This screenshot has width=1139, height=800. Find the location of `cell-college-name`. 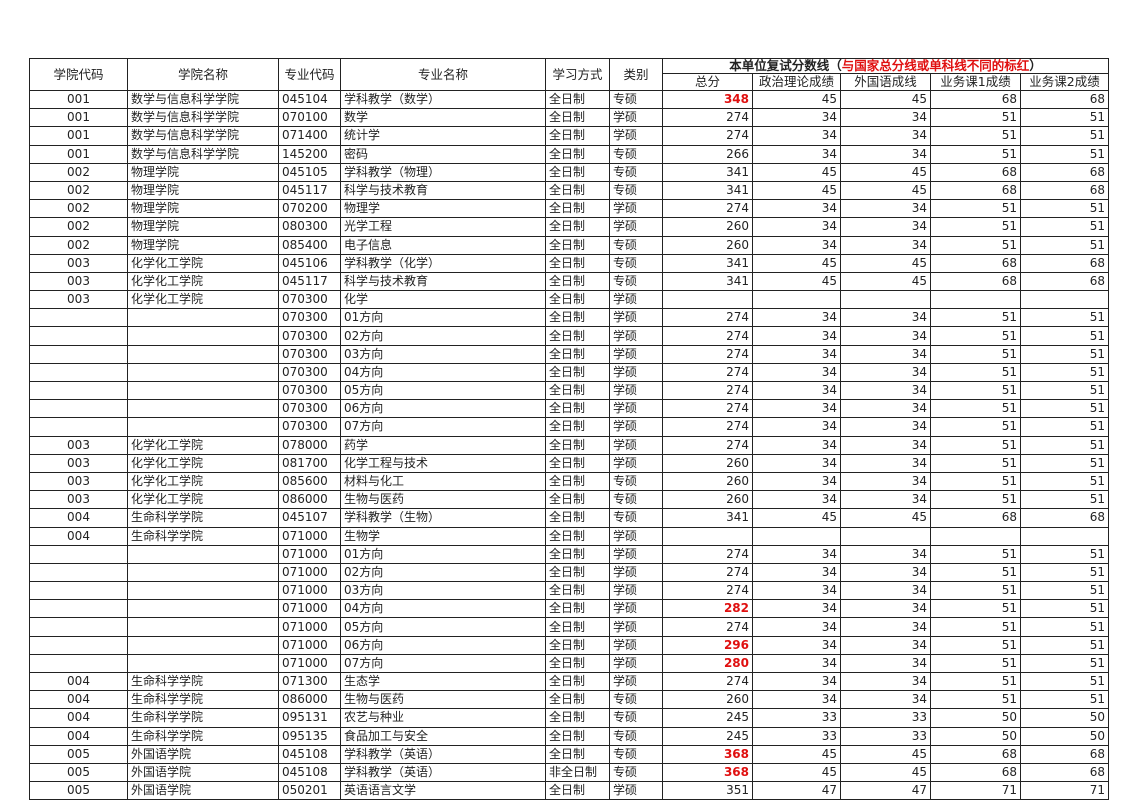

cell-college-name is located at coordinates (203, 409).